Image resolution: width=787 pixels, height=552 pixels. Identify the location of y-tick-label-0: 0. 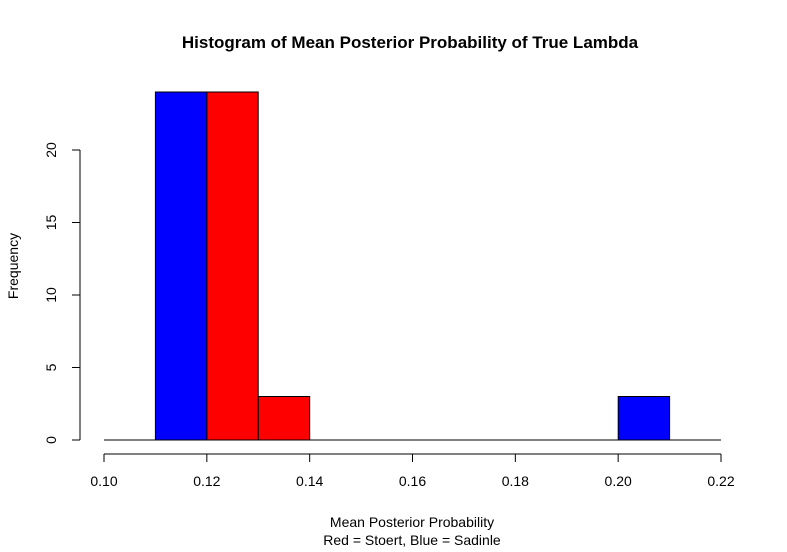
(51, 440).